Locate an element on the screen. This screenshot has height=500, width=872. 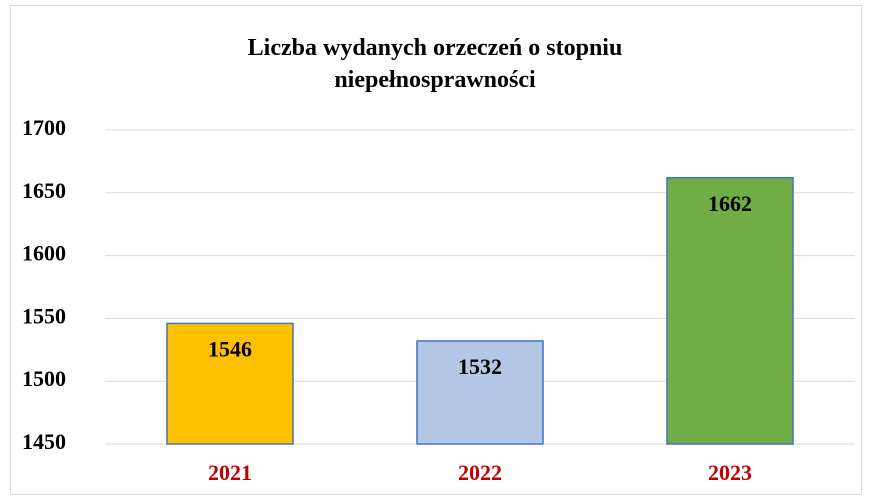
value-label: 1546 is located at coordinates (230, 348).